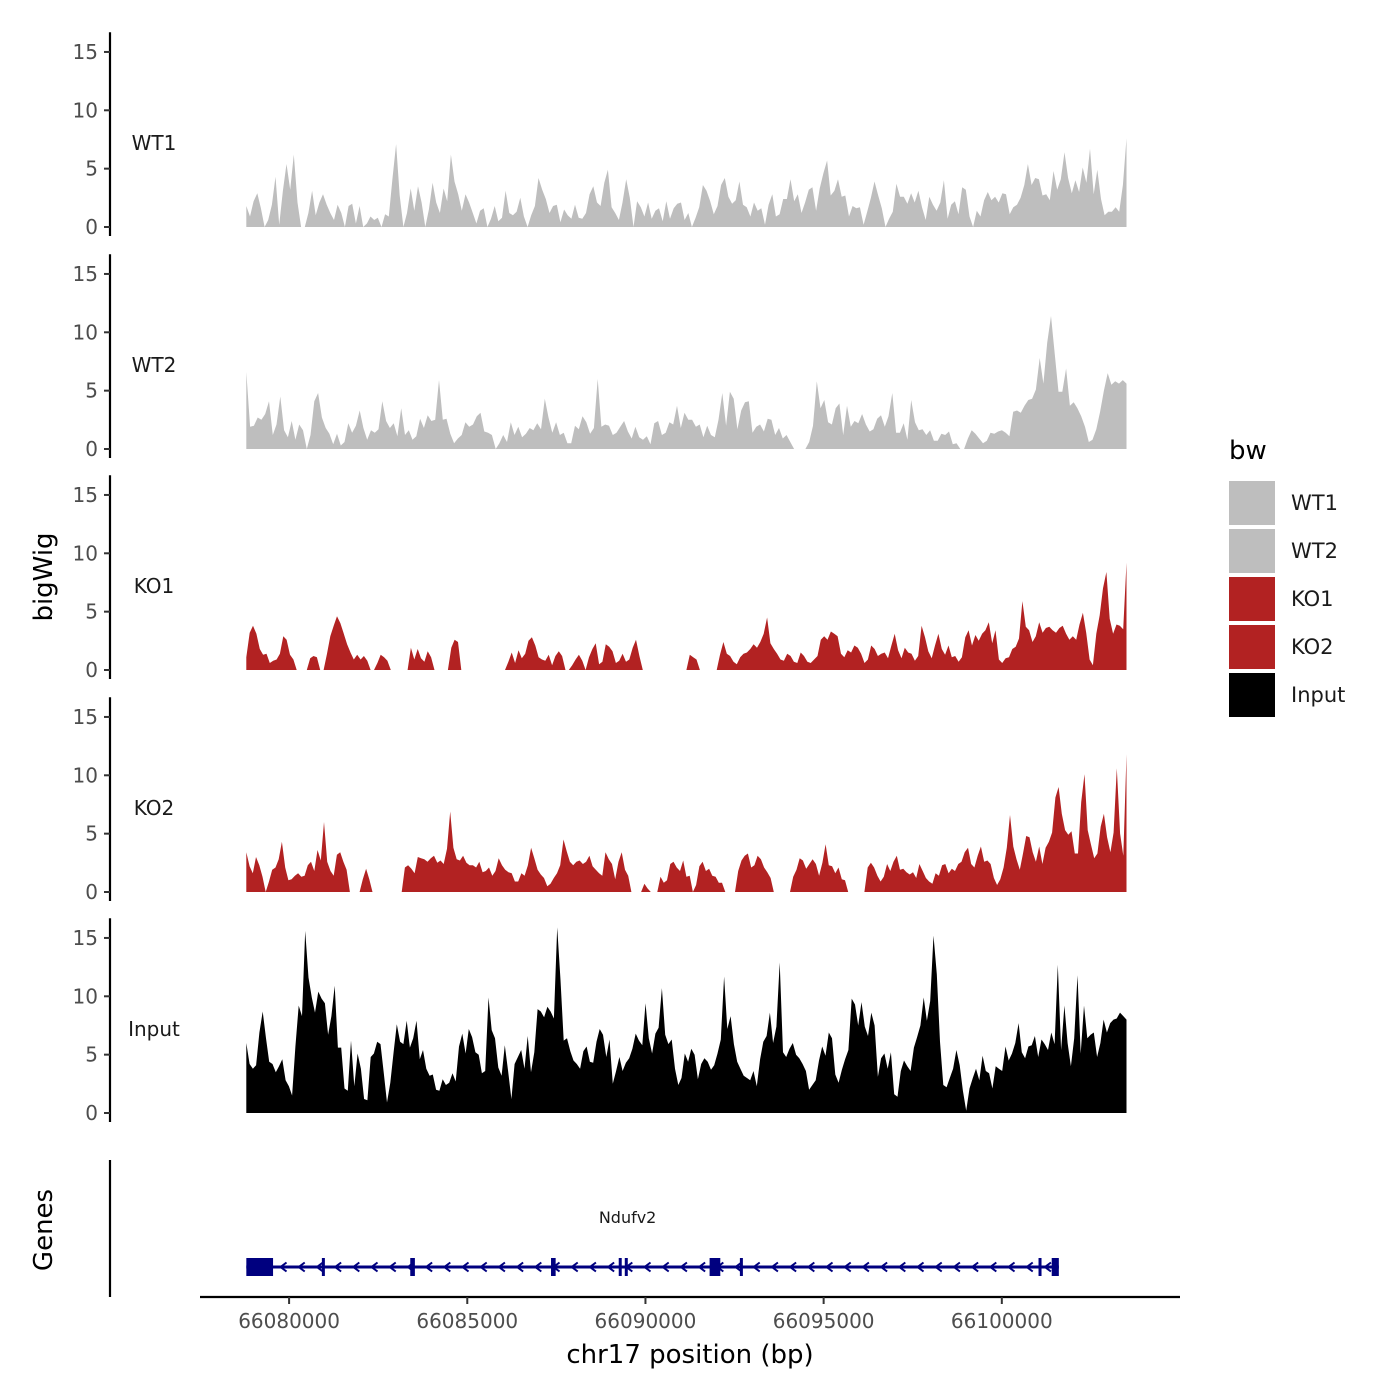 Image resolution: width=1400 pixels, height=1400 pixels. Describe the element at coordinates (1252, 647) in the screenshot. I see `legend-swatch-ko2` at that location.